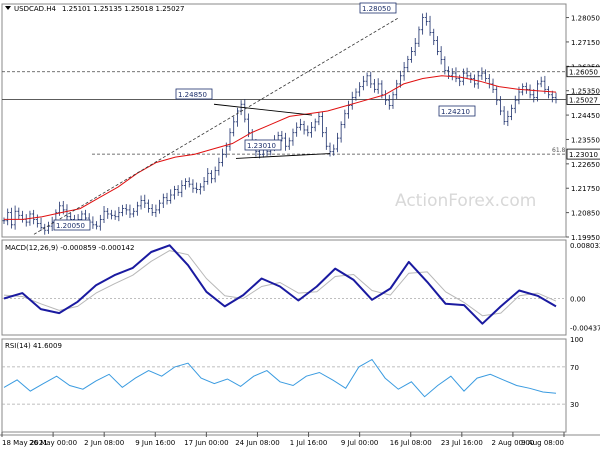 The height and width of the screenshot is (454, 600). What do you see at coordinates (585, 329) in the screenshot?
I see `macd-tick-label: -0.004379` at bounding box center [585, 329].